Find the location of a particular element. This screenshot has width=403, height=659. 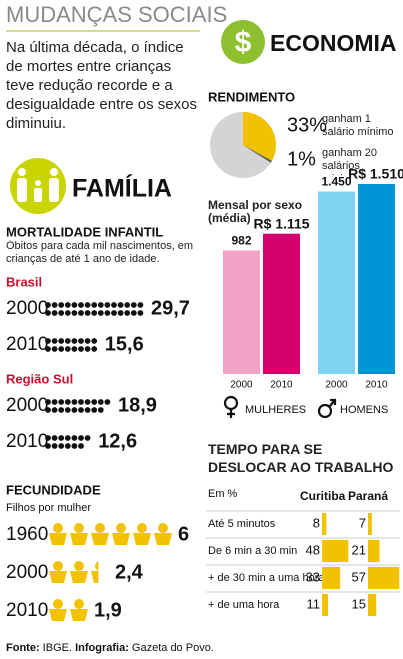

value-label: 6 is located at coordinates (183, 534).